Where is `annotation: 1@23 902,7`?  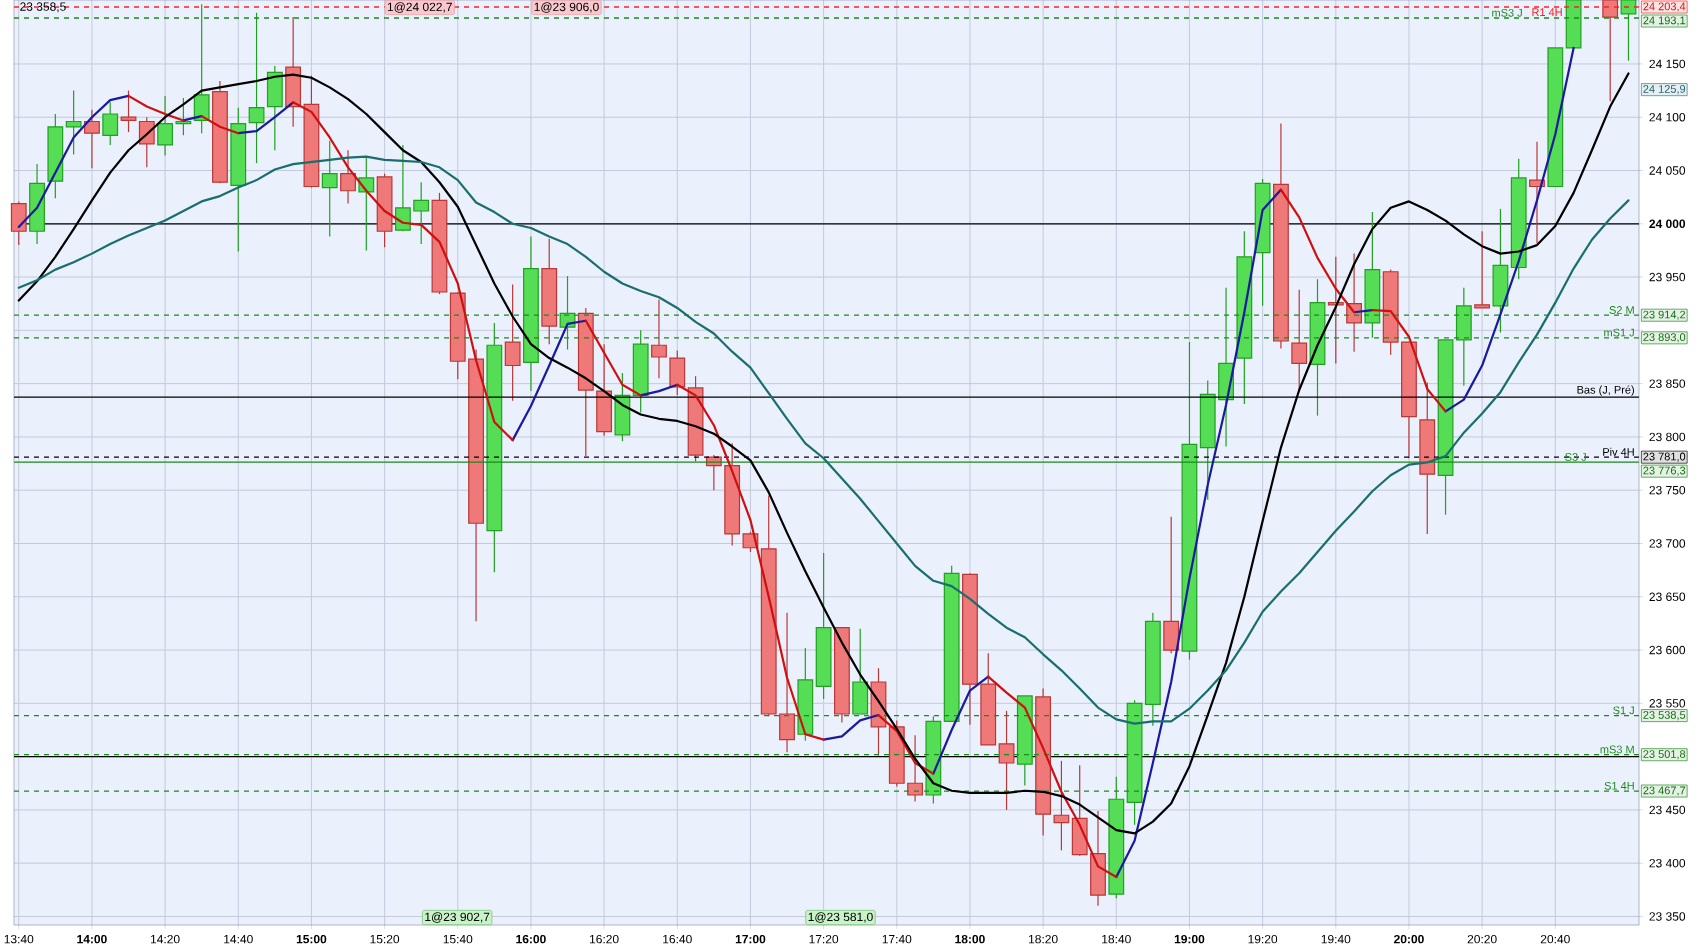
annotation: 1@23 902,7 is located at coordinates (457, 917).